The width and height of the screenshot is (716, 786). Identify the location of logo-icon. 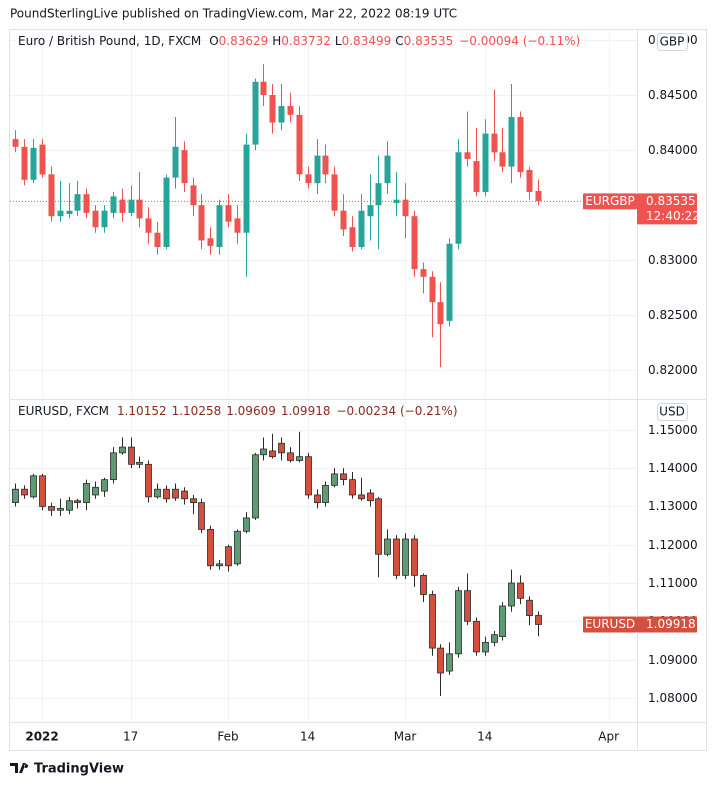
(19, 768).